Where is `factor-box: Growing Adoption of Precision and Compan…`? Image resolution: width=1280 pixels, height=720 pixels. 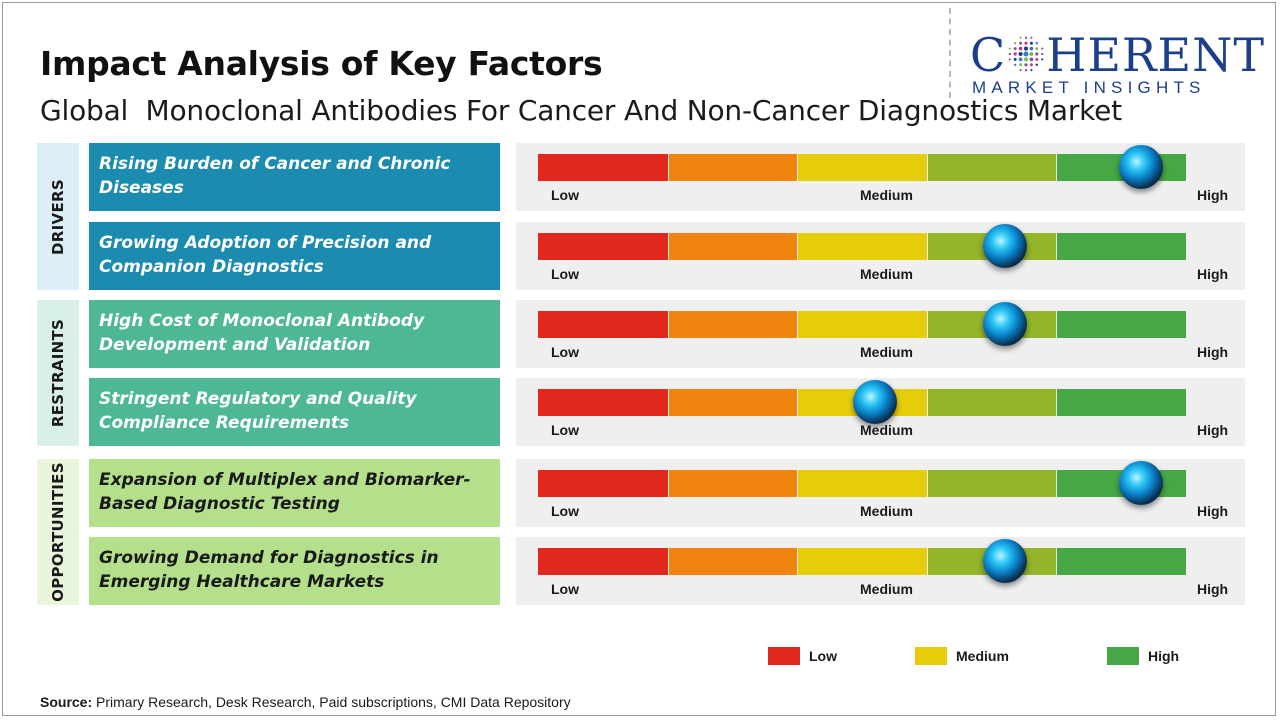 factor-box: Growing Adoption of Precision and Compan… is located at coordinates (294, 256).